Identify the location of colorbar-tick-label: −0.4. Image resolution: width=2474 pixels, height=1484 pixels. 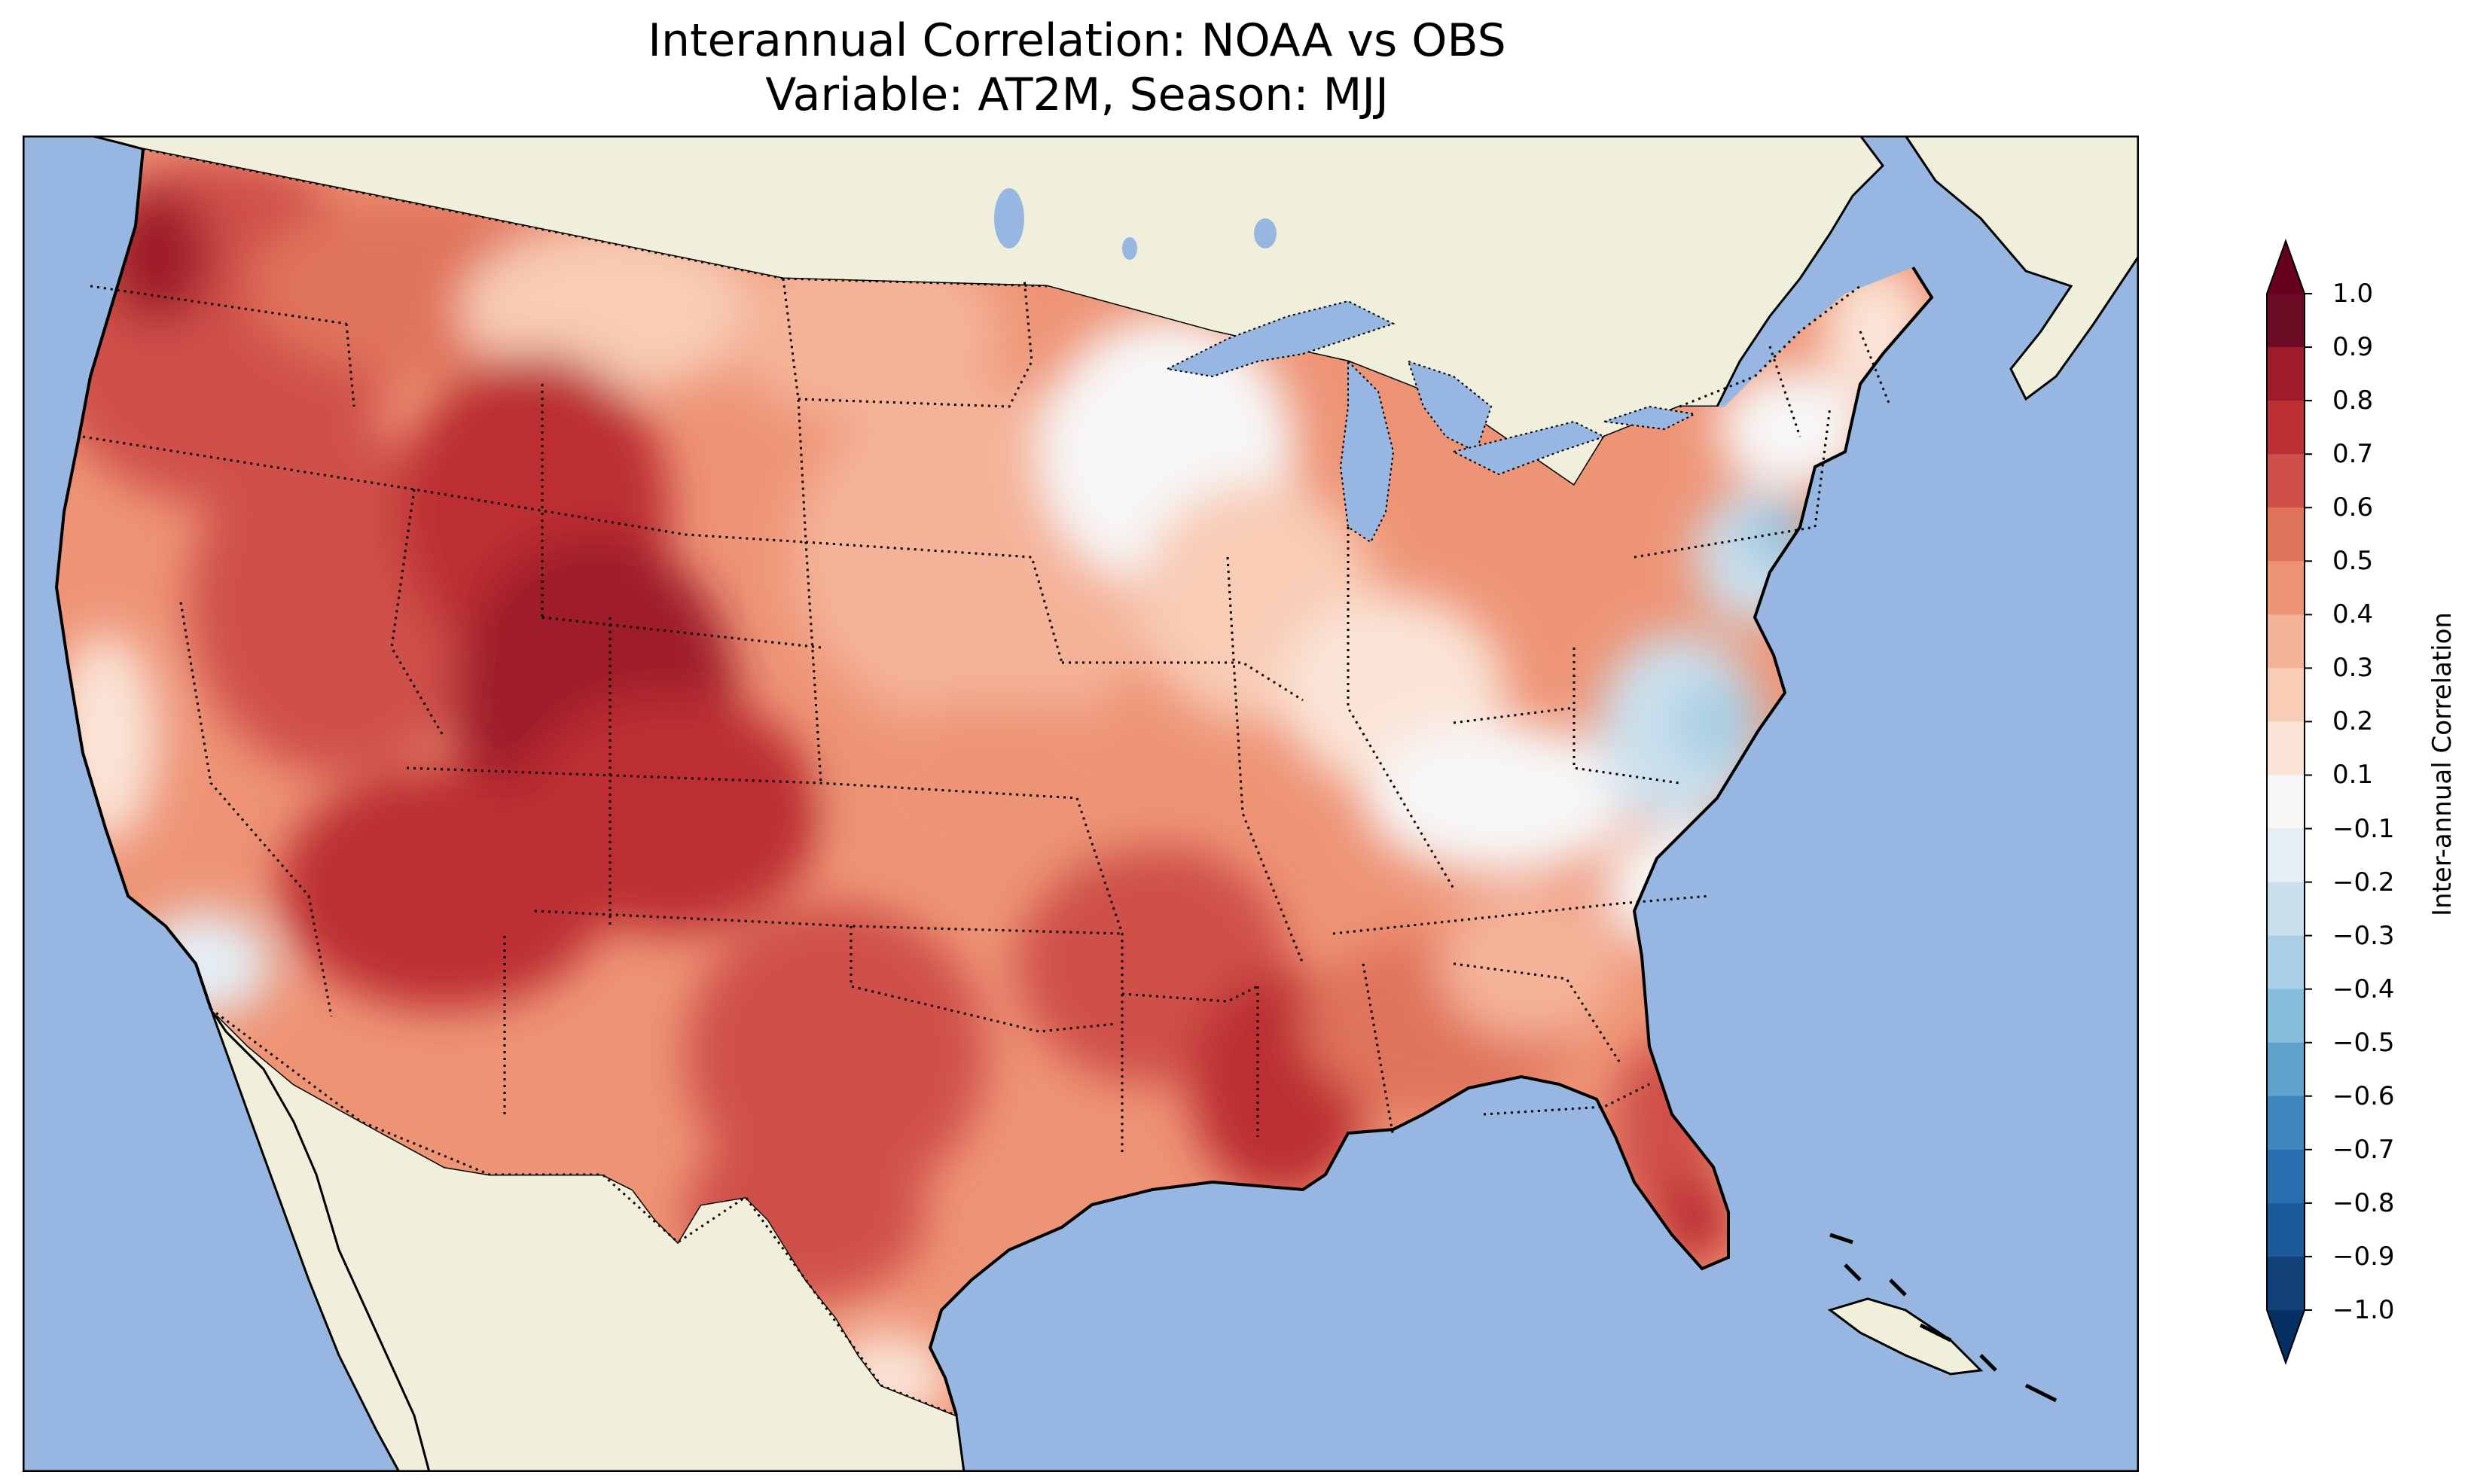
(2363, 989).